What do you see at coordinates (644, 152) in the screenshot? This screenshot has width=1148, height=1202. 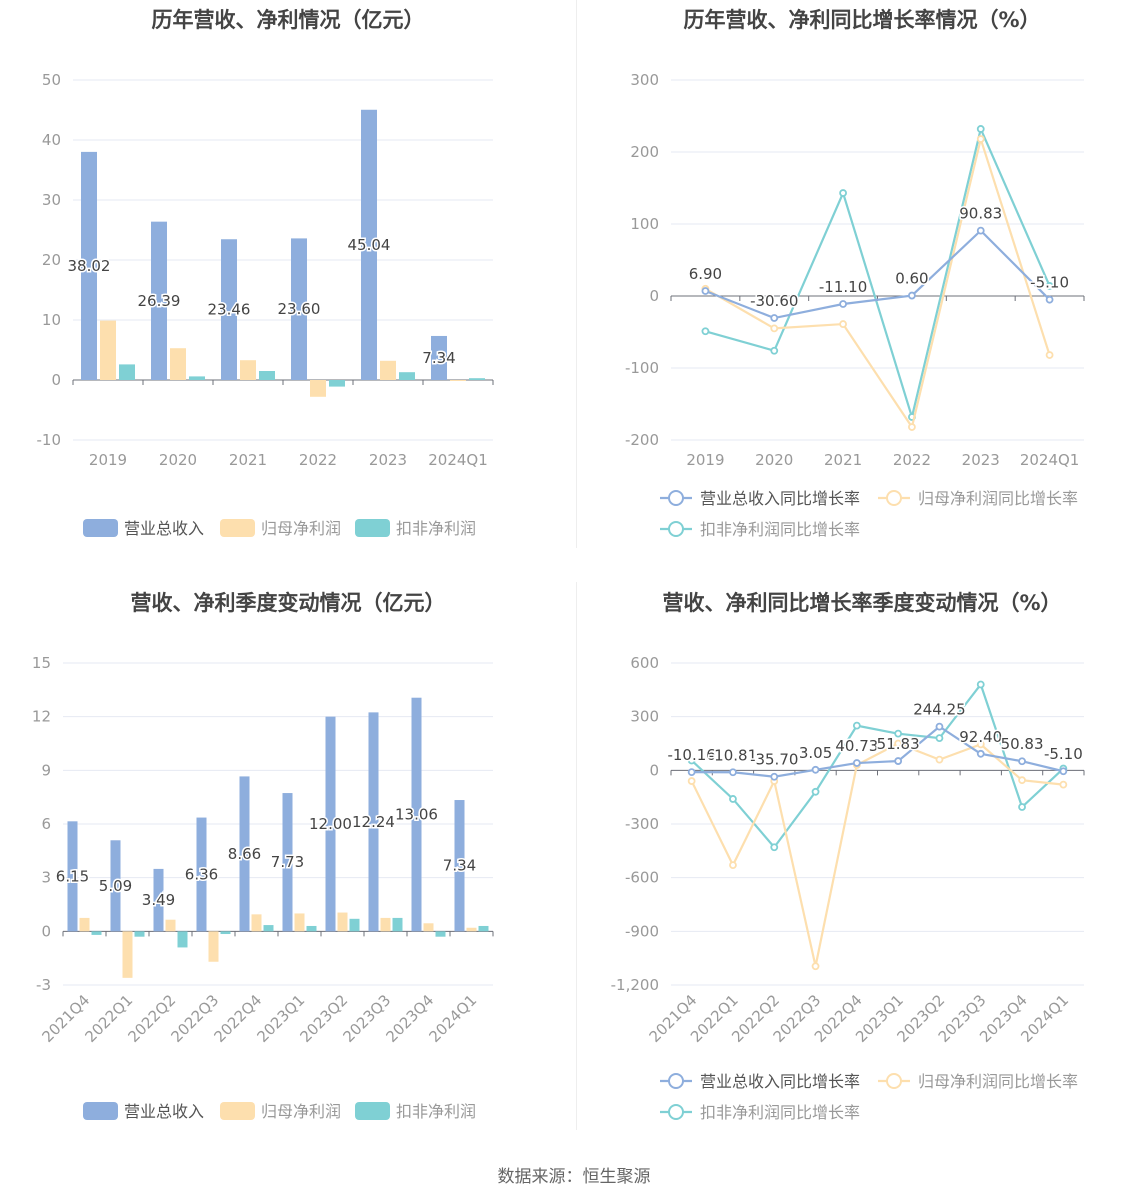 I see `y-tick-label: 200` at bounding box center [644, 152].